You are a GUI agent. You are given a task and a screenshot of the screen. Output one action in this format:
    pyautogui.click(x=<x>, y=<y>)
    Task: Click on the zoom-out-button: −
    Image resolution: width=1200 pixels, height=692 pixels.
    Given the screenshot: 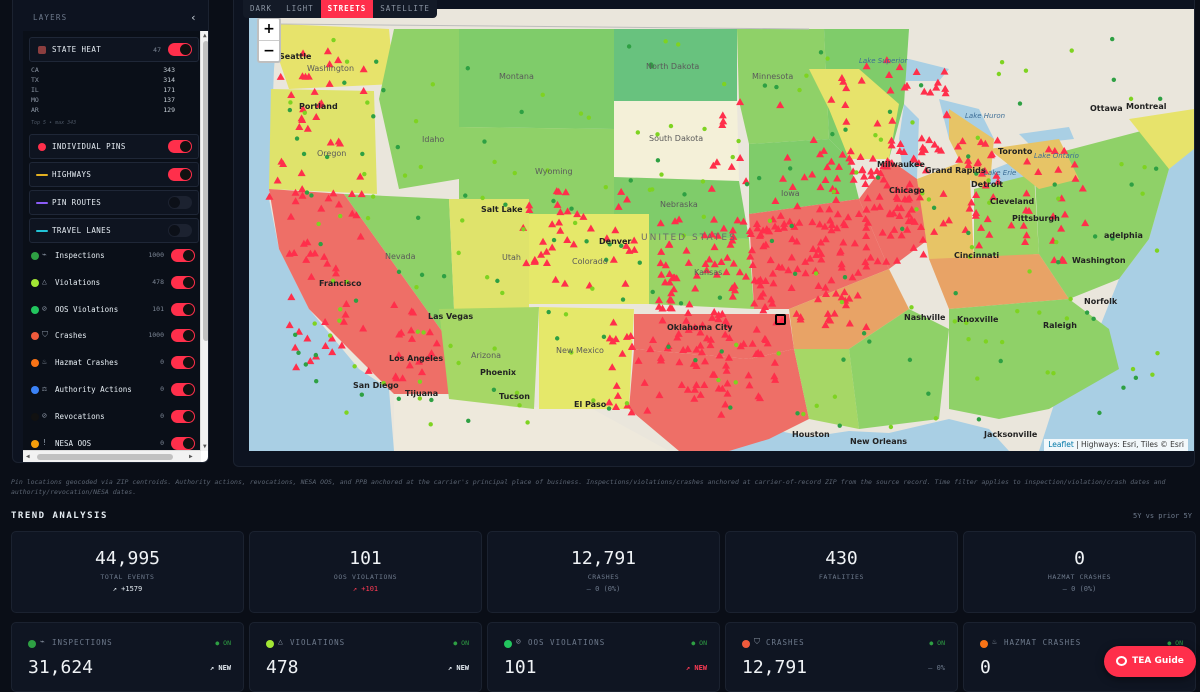 What is the action you would take?
    pyautogui.click(x=269, y=51)
    